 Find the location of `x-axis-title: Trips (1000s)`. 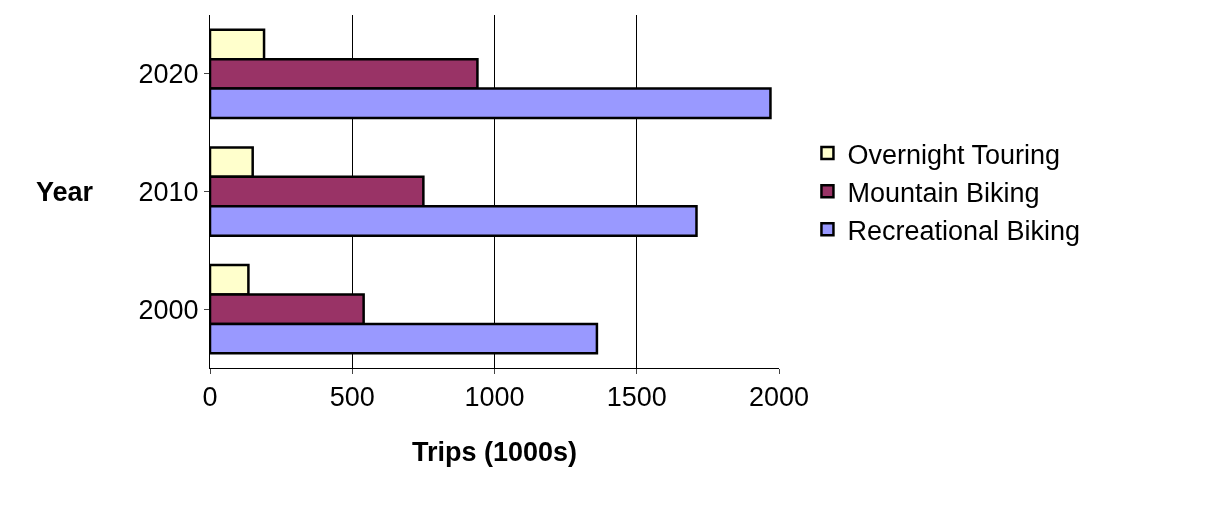

x-axis-title: Trips (1000s) is located at coordinates (494, 451).